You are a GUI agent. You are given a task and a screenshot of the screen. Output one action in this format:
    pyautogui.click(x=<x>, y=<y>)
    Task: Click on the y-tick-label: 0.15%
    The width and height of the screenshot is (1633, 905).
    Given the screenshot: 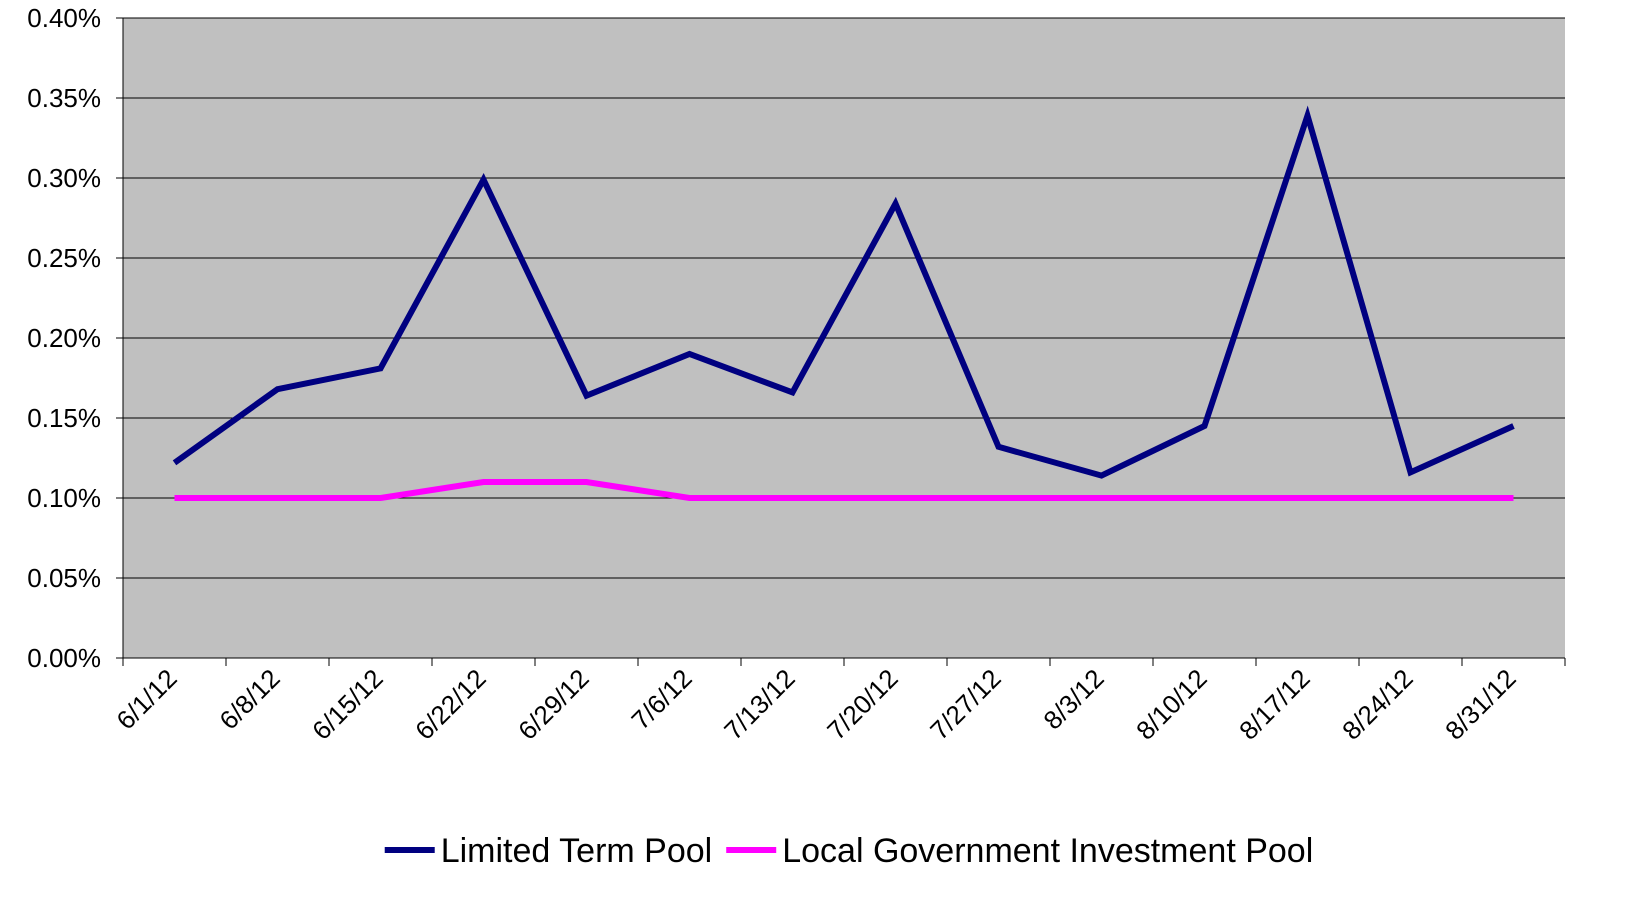 What is the action you would take?
    pyautogui.click(x=64, y=418)
    